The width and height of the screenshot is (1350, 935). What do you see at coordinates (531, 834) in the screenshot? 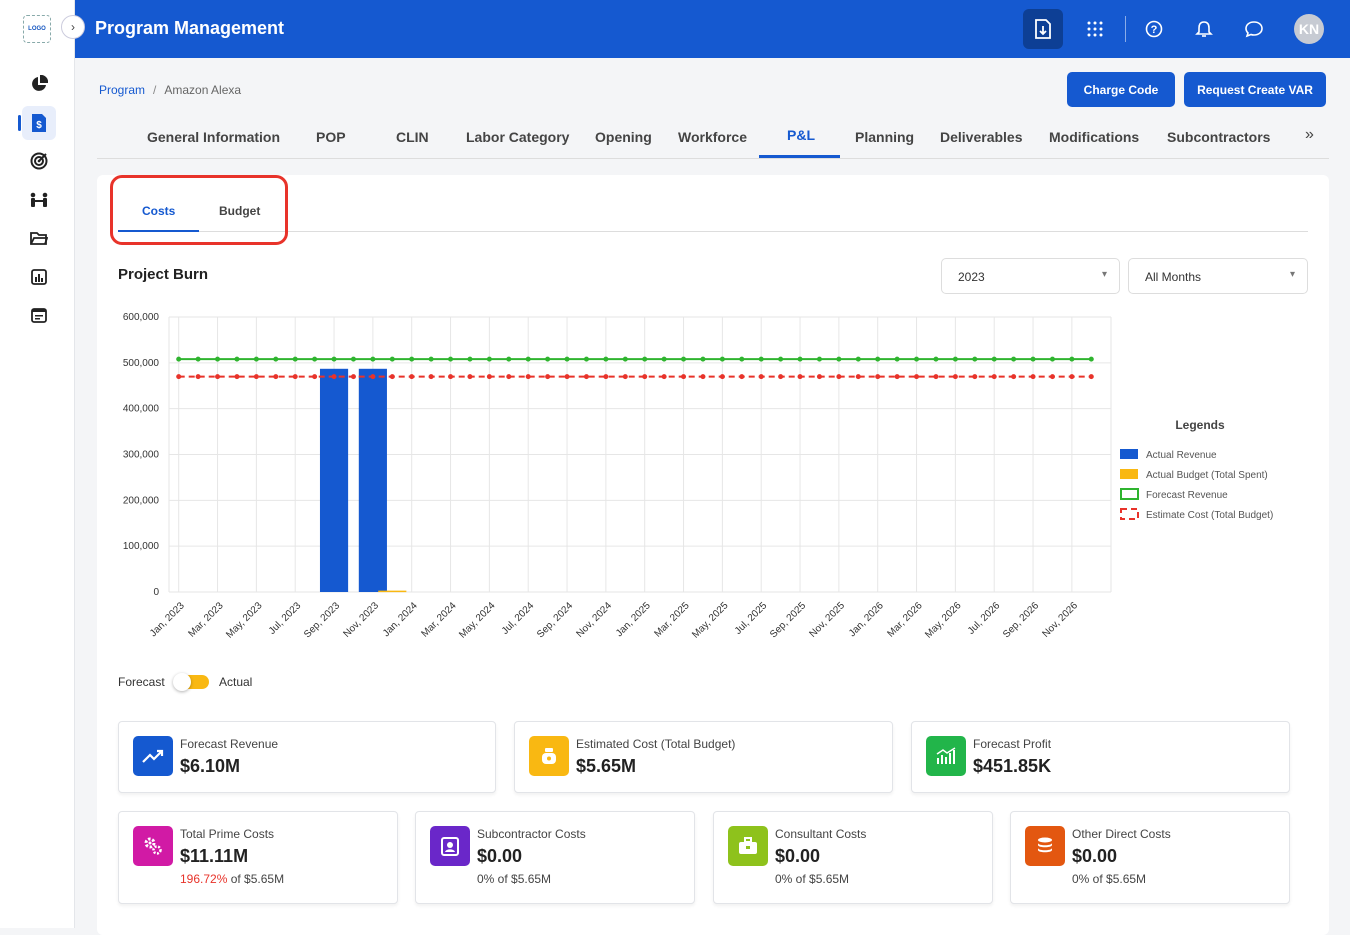
I see `stat-label: Subcontractor Costs` at bounding box center [531, 834].